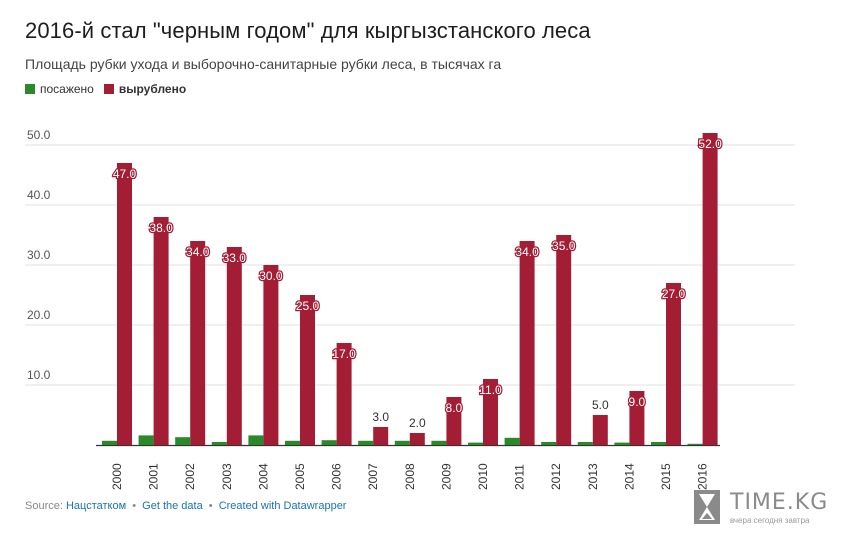  What do you see at coordinates (520, 477) in the screenshot?
I see `x-tick-label: 2011` at bounding box center [520, 477].